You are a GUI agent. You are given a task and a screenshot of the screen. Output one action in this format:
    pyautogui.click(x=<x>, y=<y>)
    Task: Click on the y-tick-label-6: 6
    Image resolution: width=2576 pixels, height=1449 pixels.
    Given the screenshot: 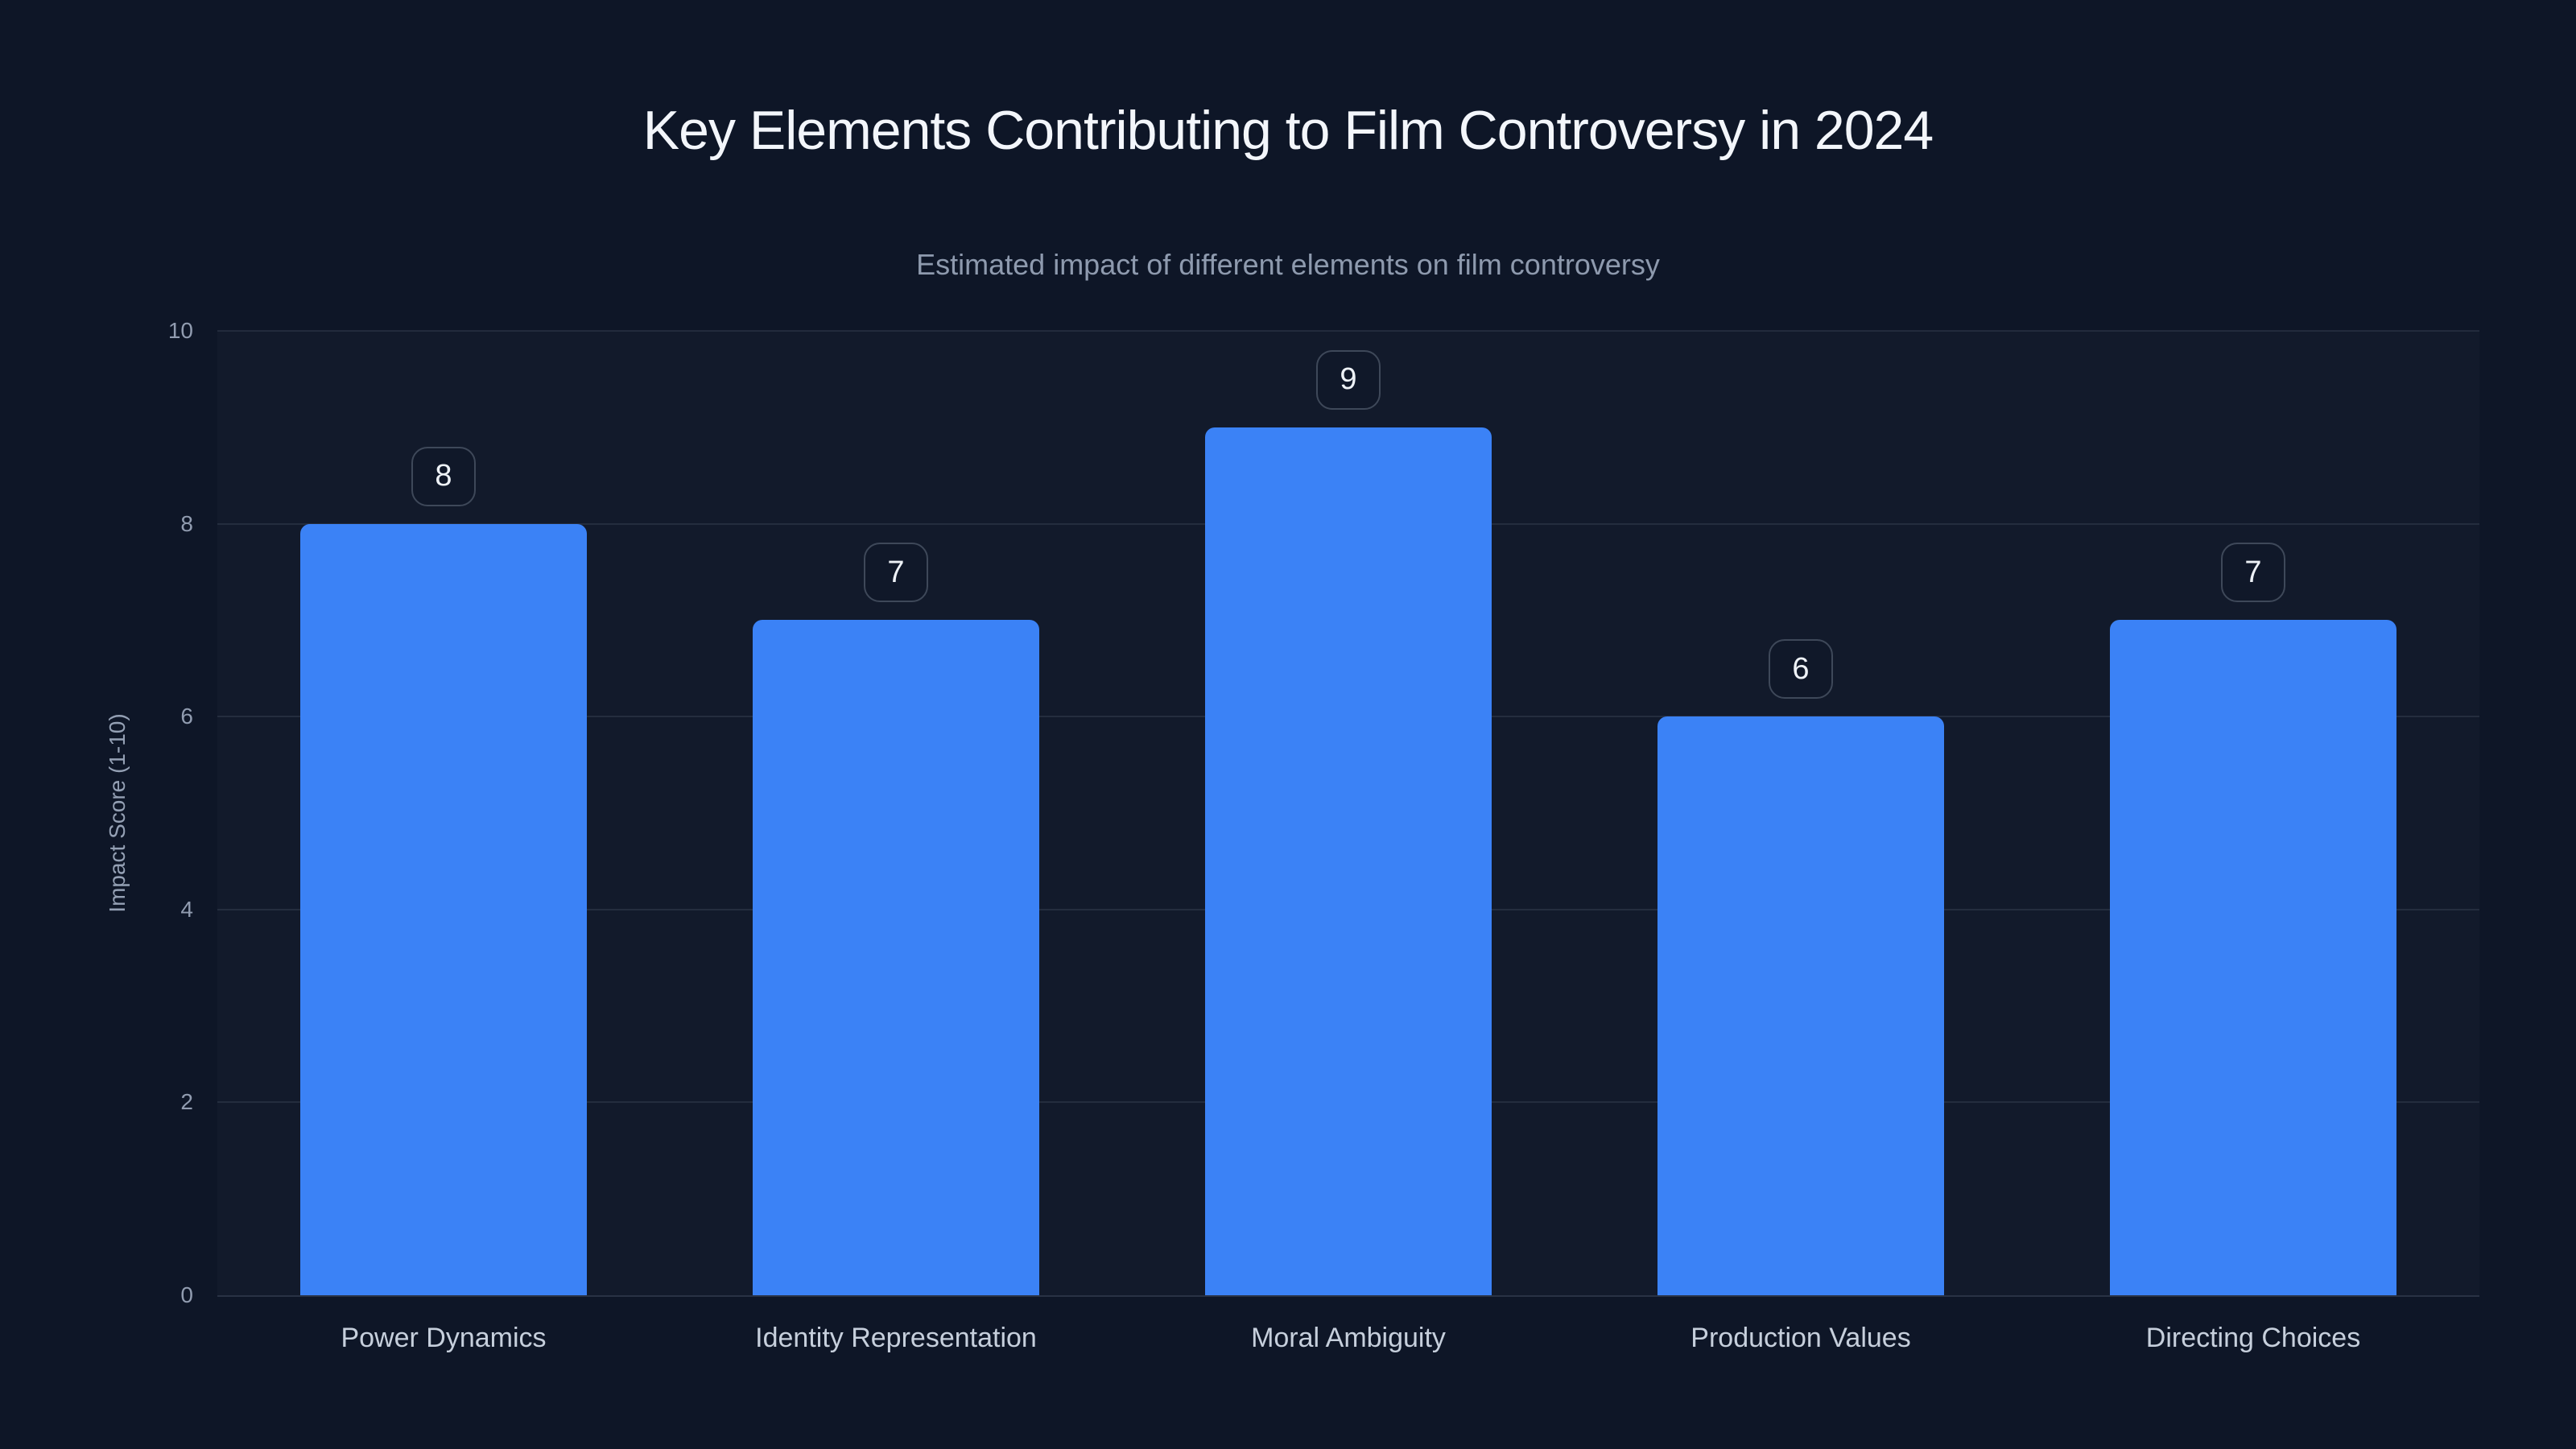 What is the action you would take?
    pyautogui.click(x=186, y=716)
    